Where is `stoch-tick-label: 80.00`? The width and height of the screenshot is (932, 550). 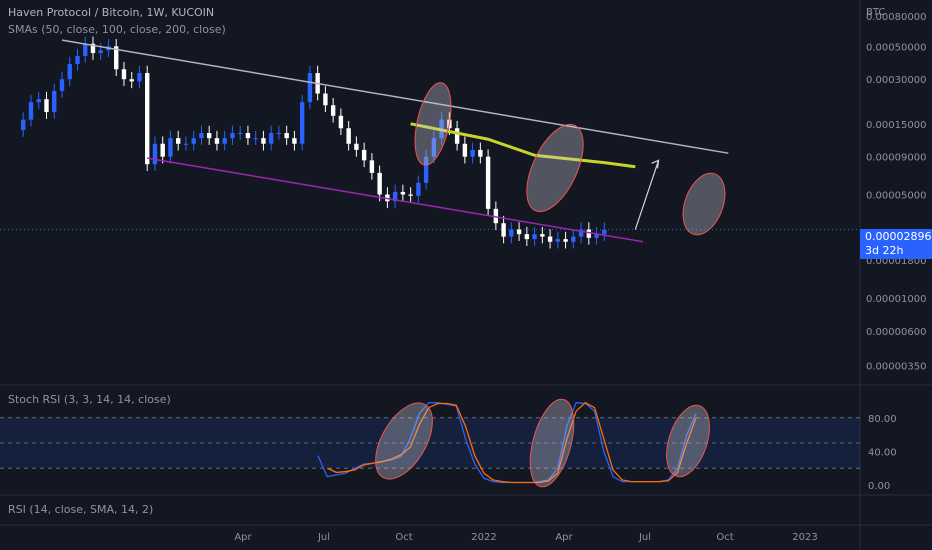
stoch-tick-label: 80.00 is located at coordinates (882, 419).